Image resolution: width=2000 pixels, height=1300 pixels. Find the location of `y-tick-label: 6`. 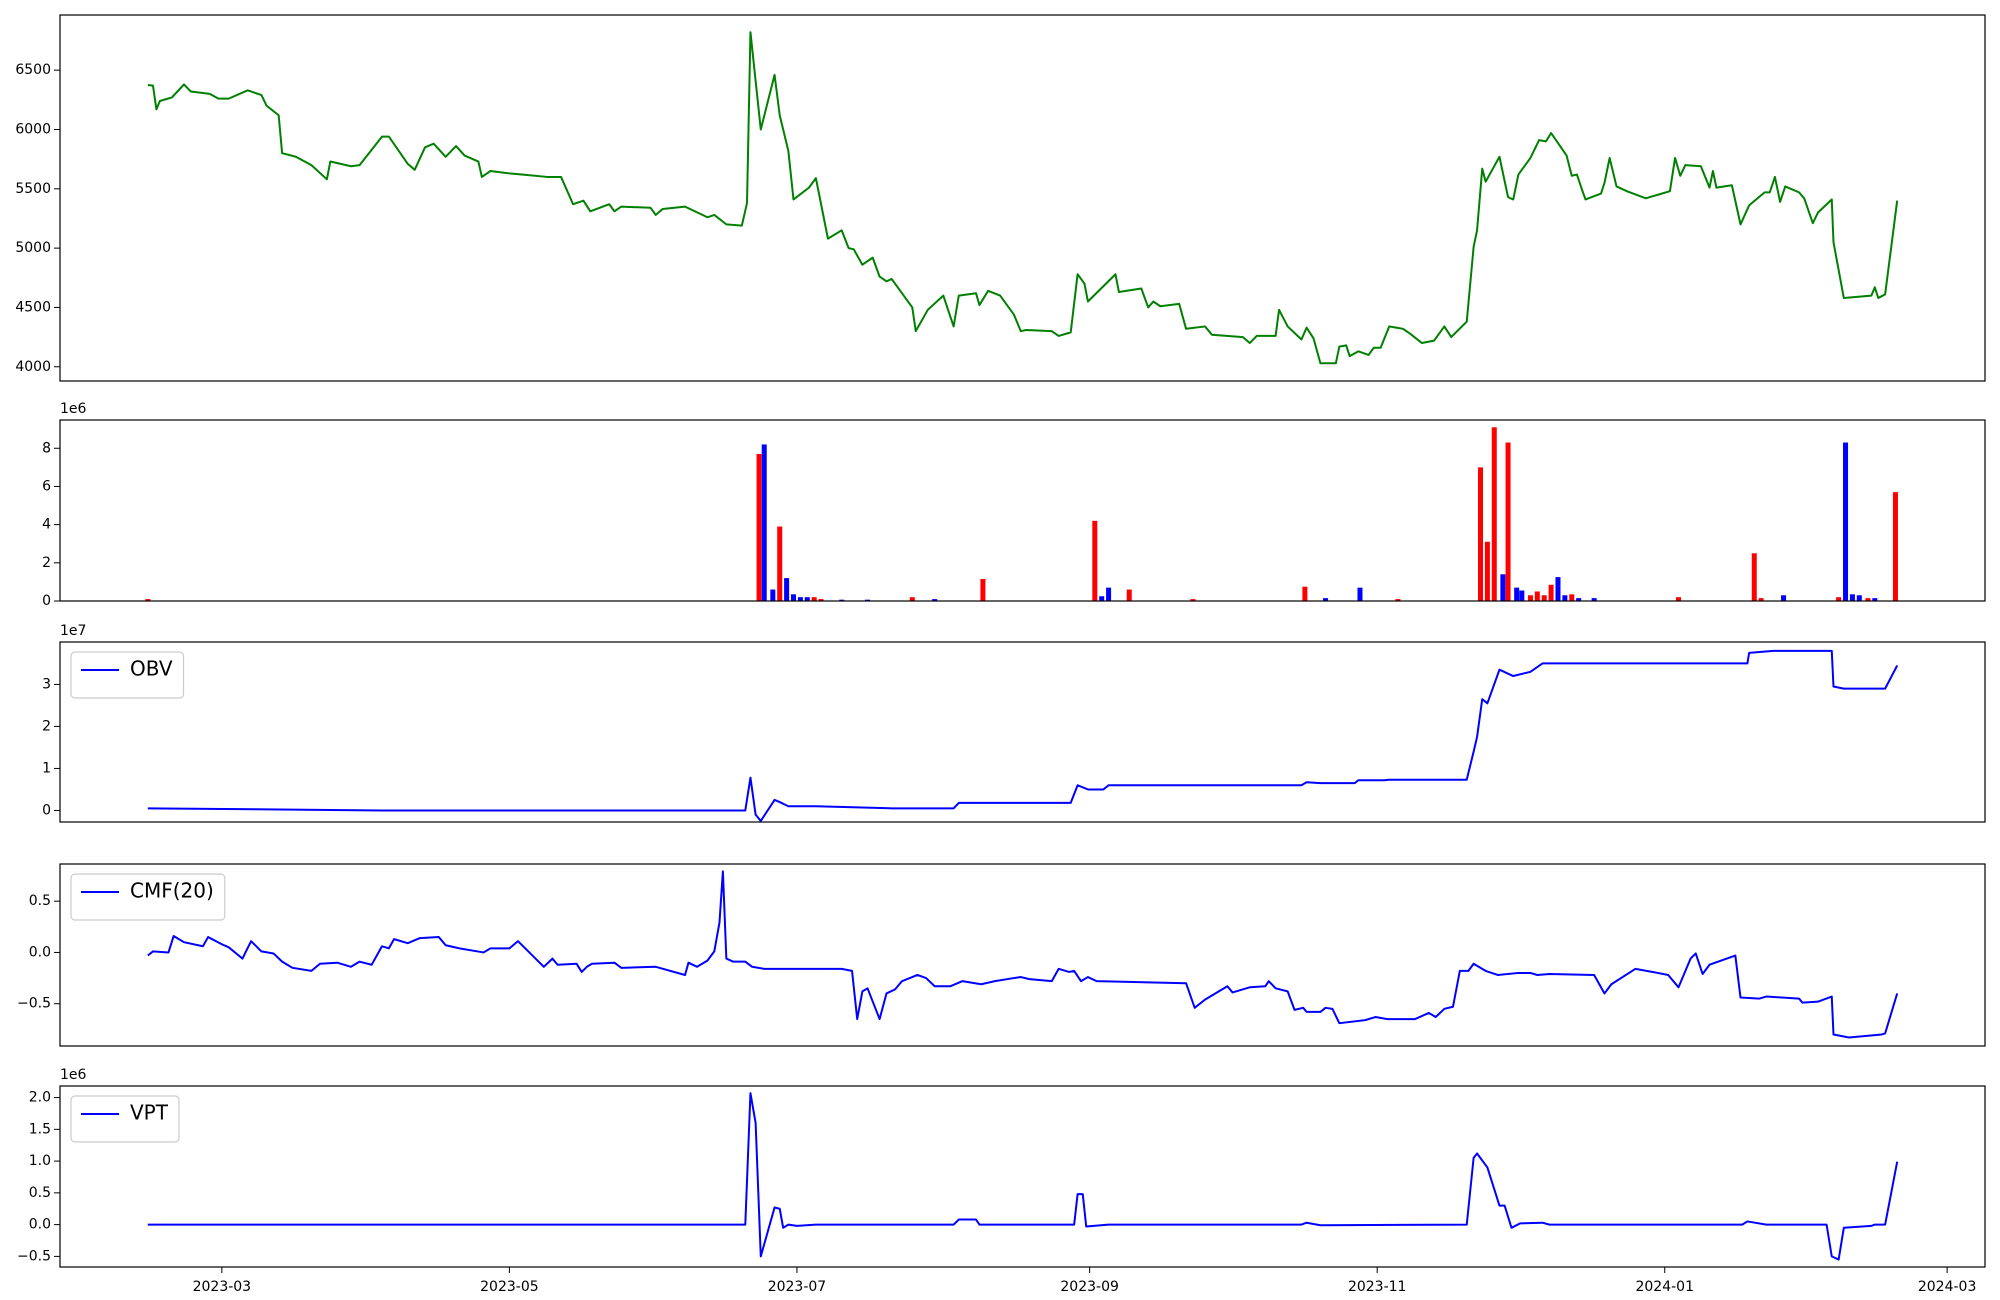

y-tick-label: 6 is located at coordinates (46, 486).